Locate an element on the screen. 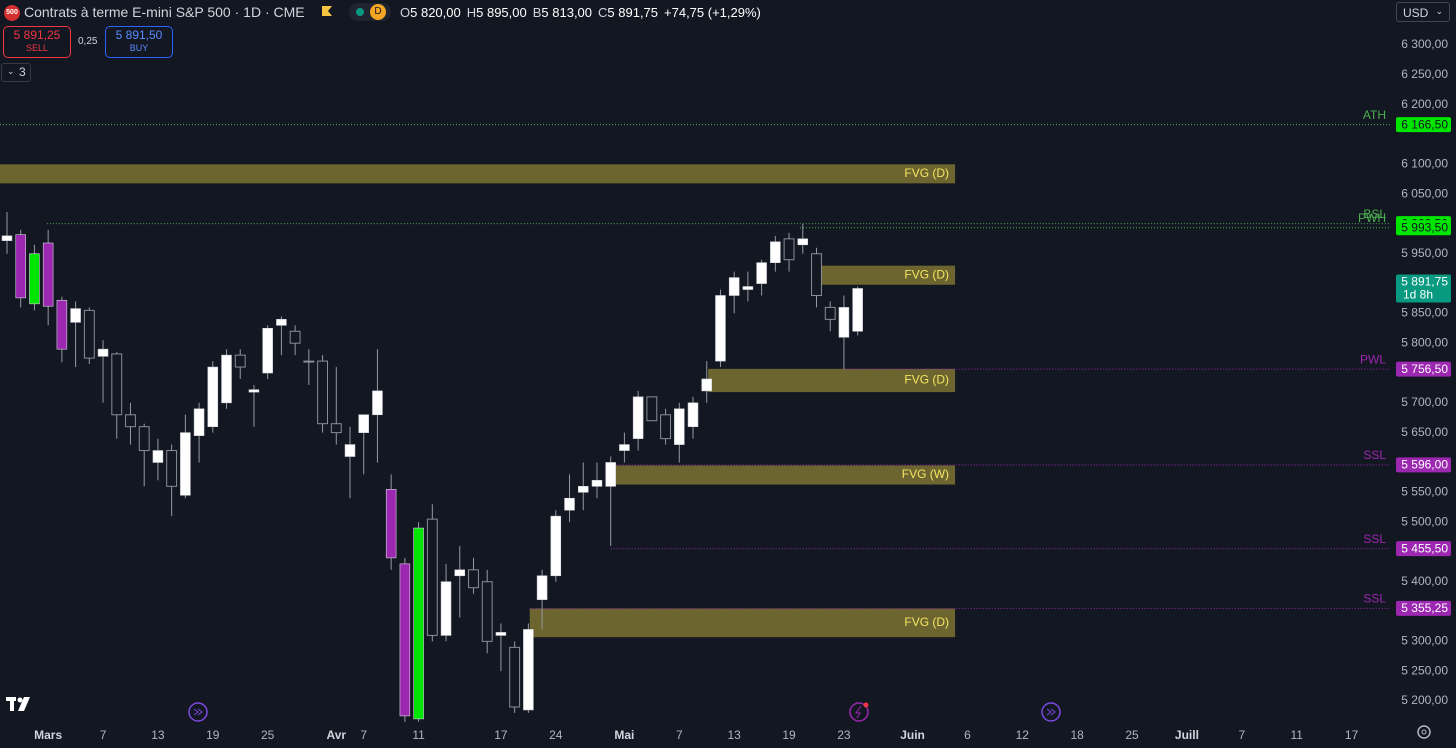  x-tick-label: 17 is located at coordinates (501, 735).